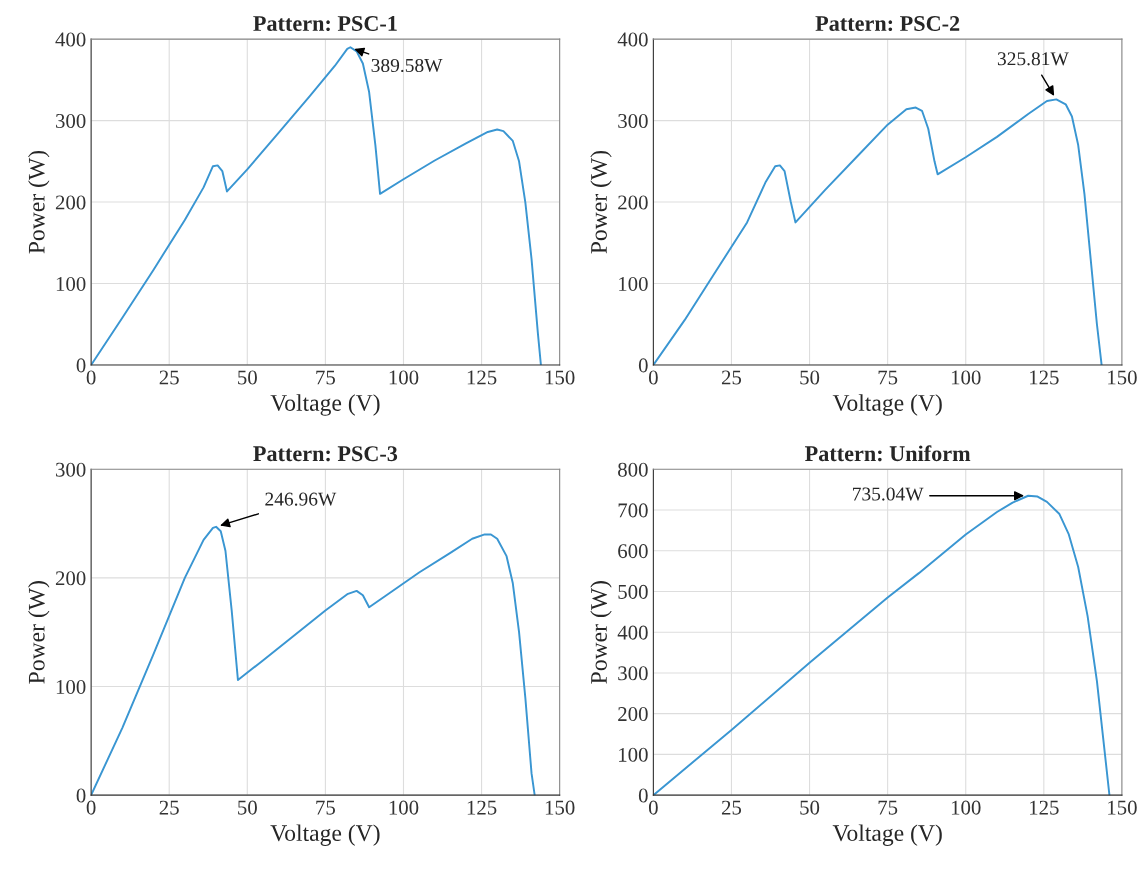 This screenshot has width=1139, height=869. I want to click on annotation: 389.58W, so click(407, 65).